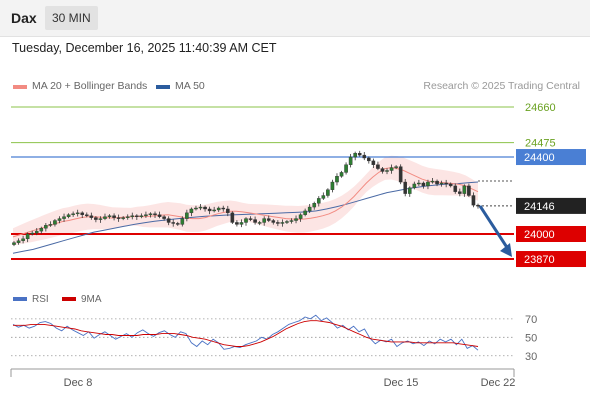  I want to click on rsi-line, so click(245, 332).